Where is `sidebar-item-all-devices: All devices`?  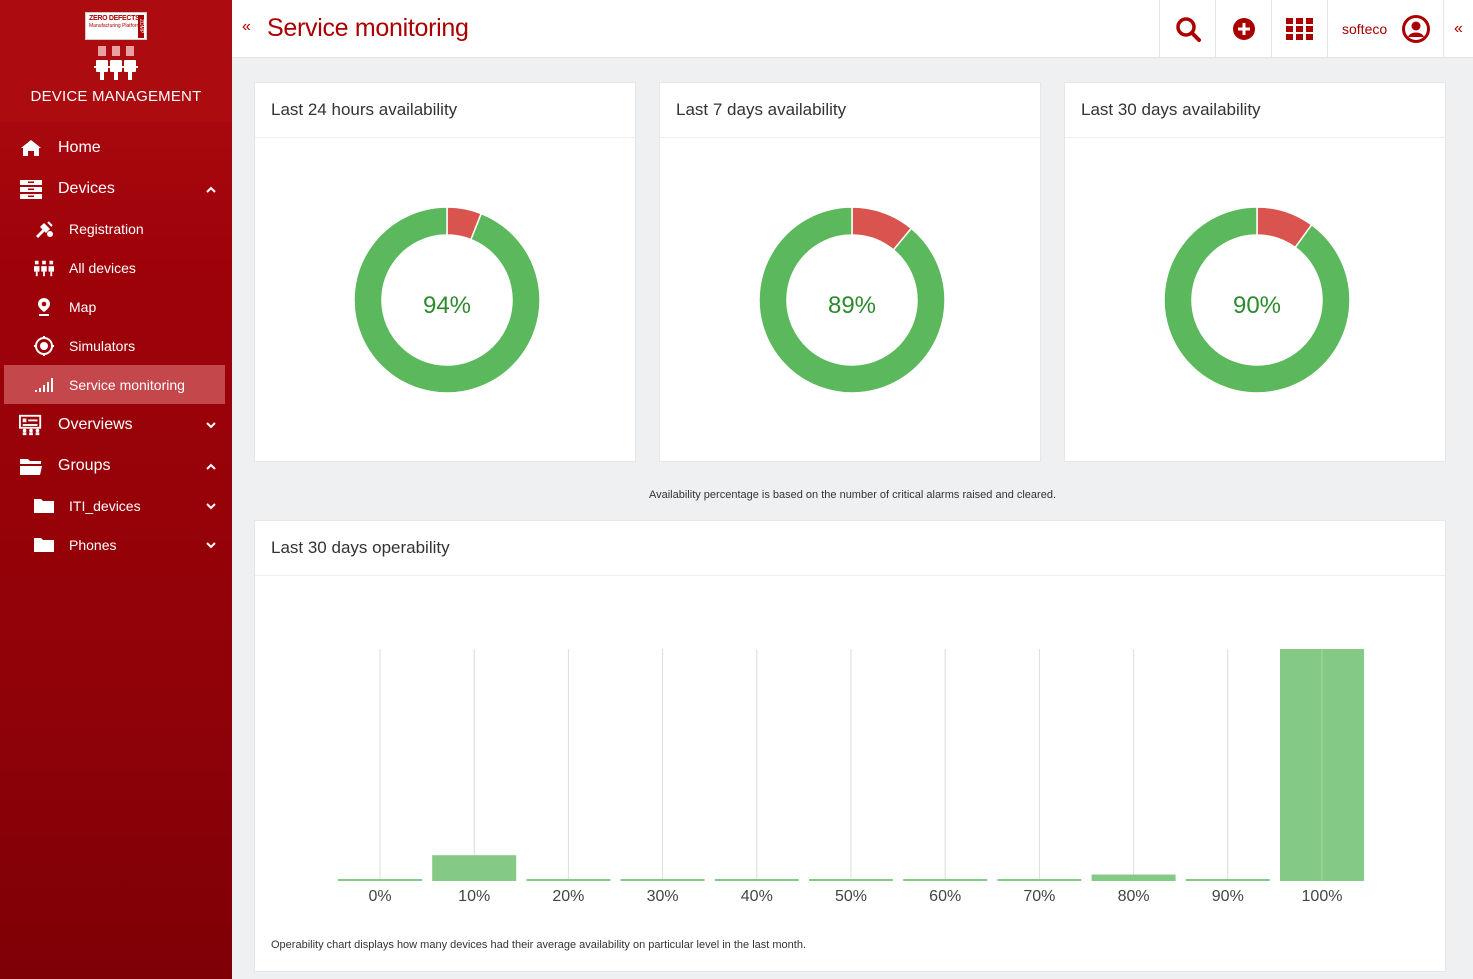 sidebar-item-all-devices: All devices is located at coordinates (116, 267).